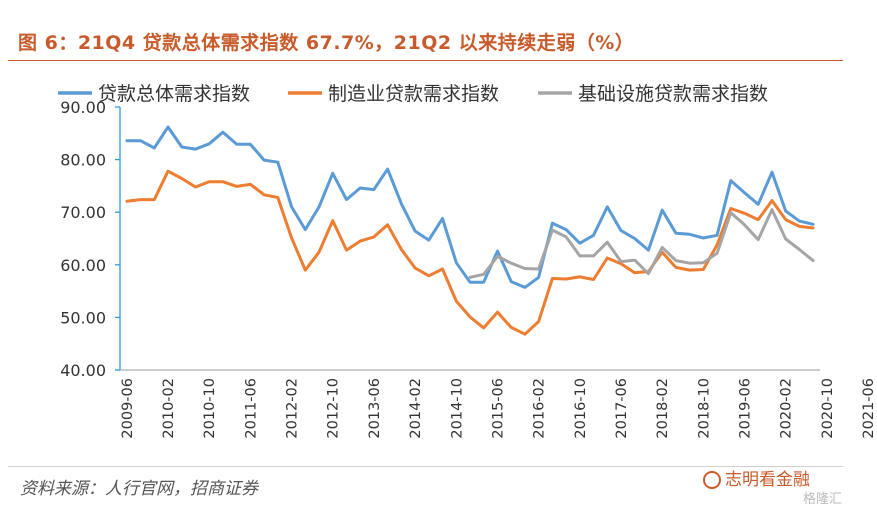  What do you see at coordinates (210, 408) in the screenshot?
I see `x-tick-label: 2010-10` at bounding box center [210, 408].